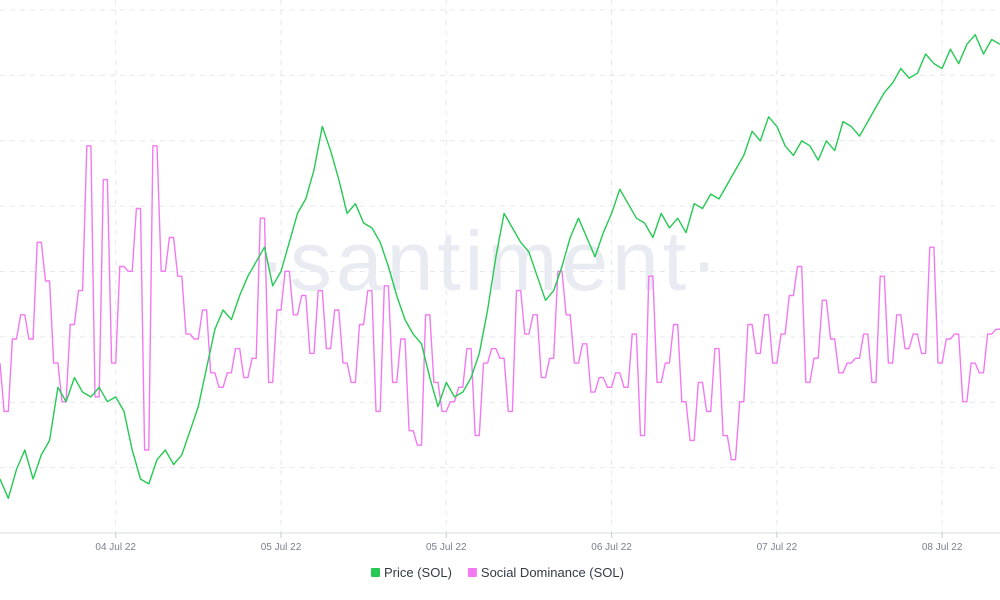  I want to click on watermark: ·santiment·, so click(490, 261).